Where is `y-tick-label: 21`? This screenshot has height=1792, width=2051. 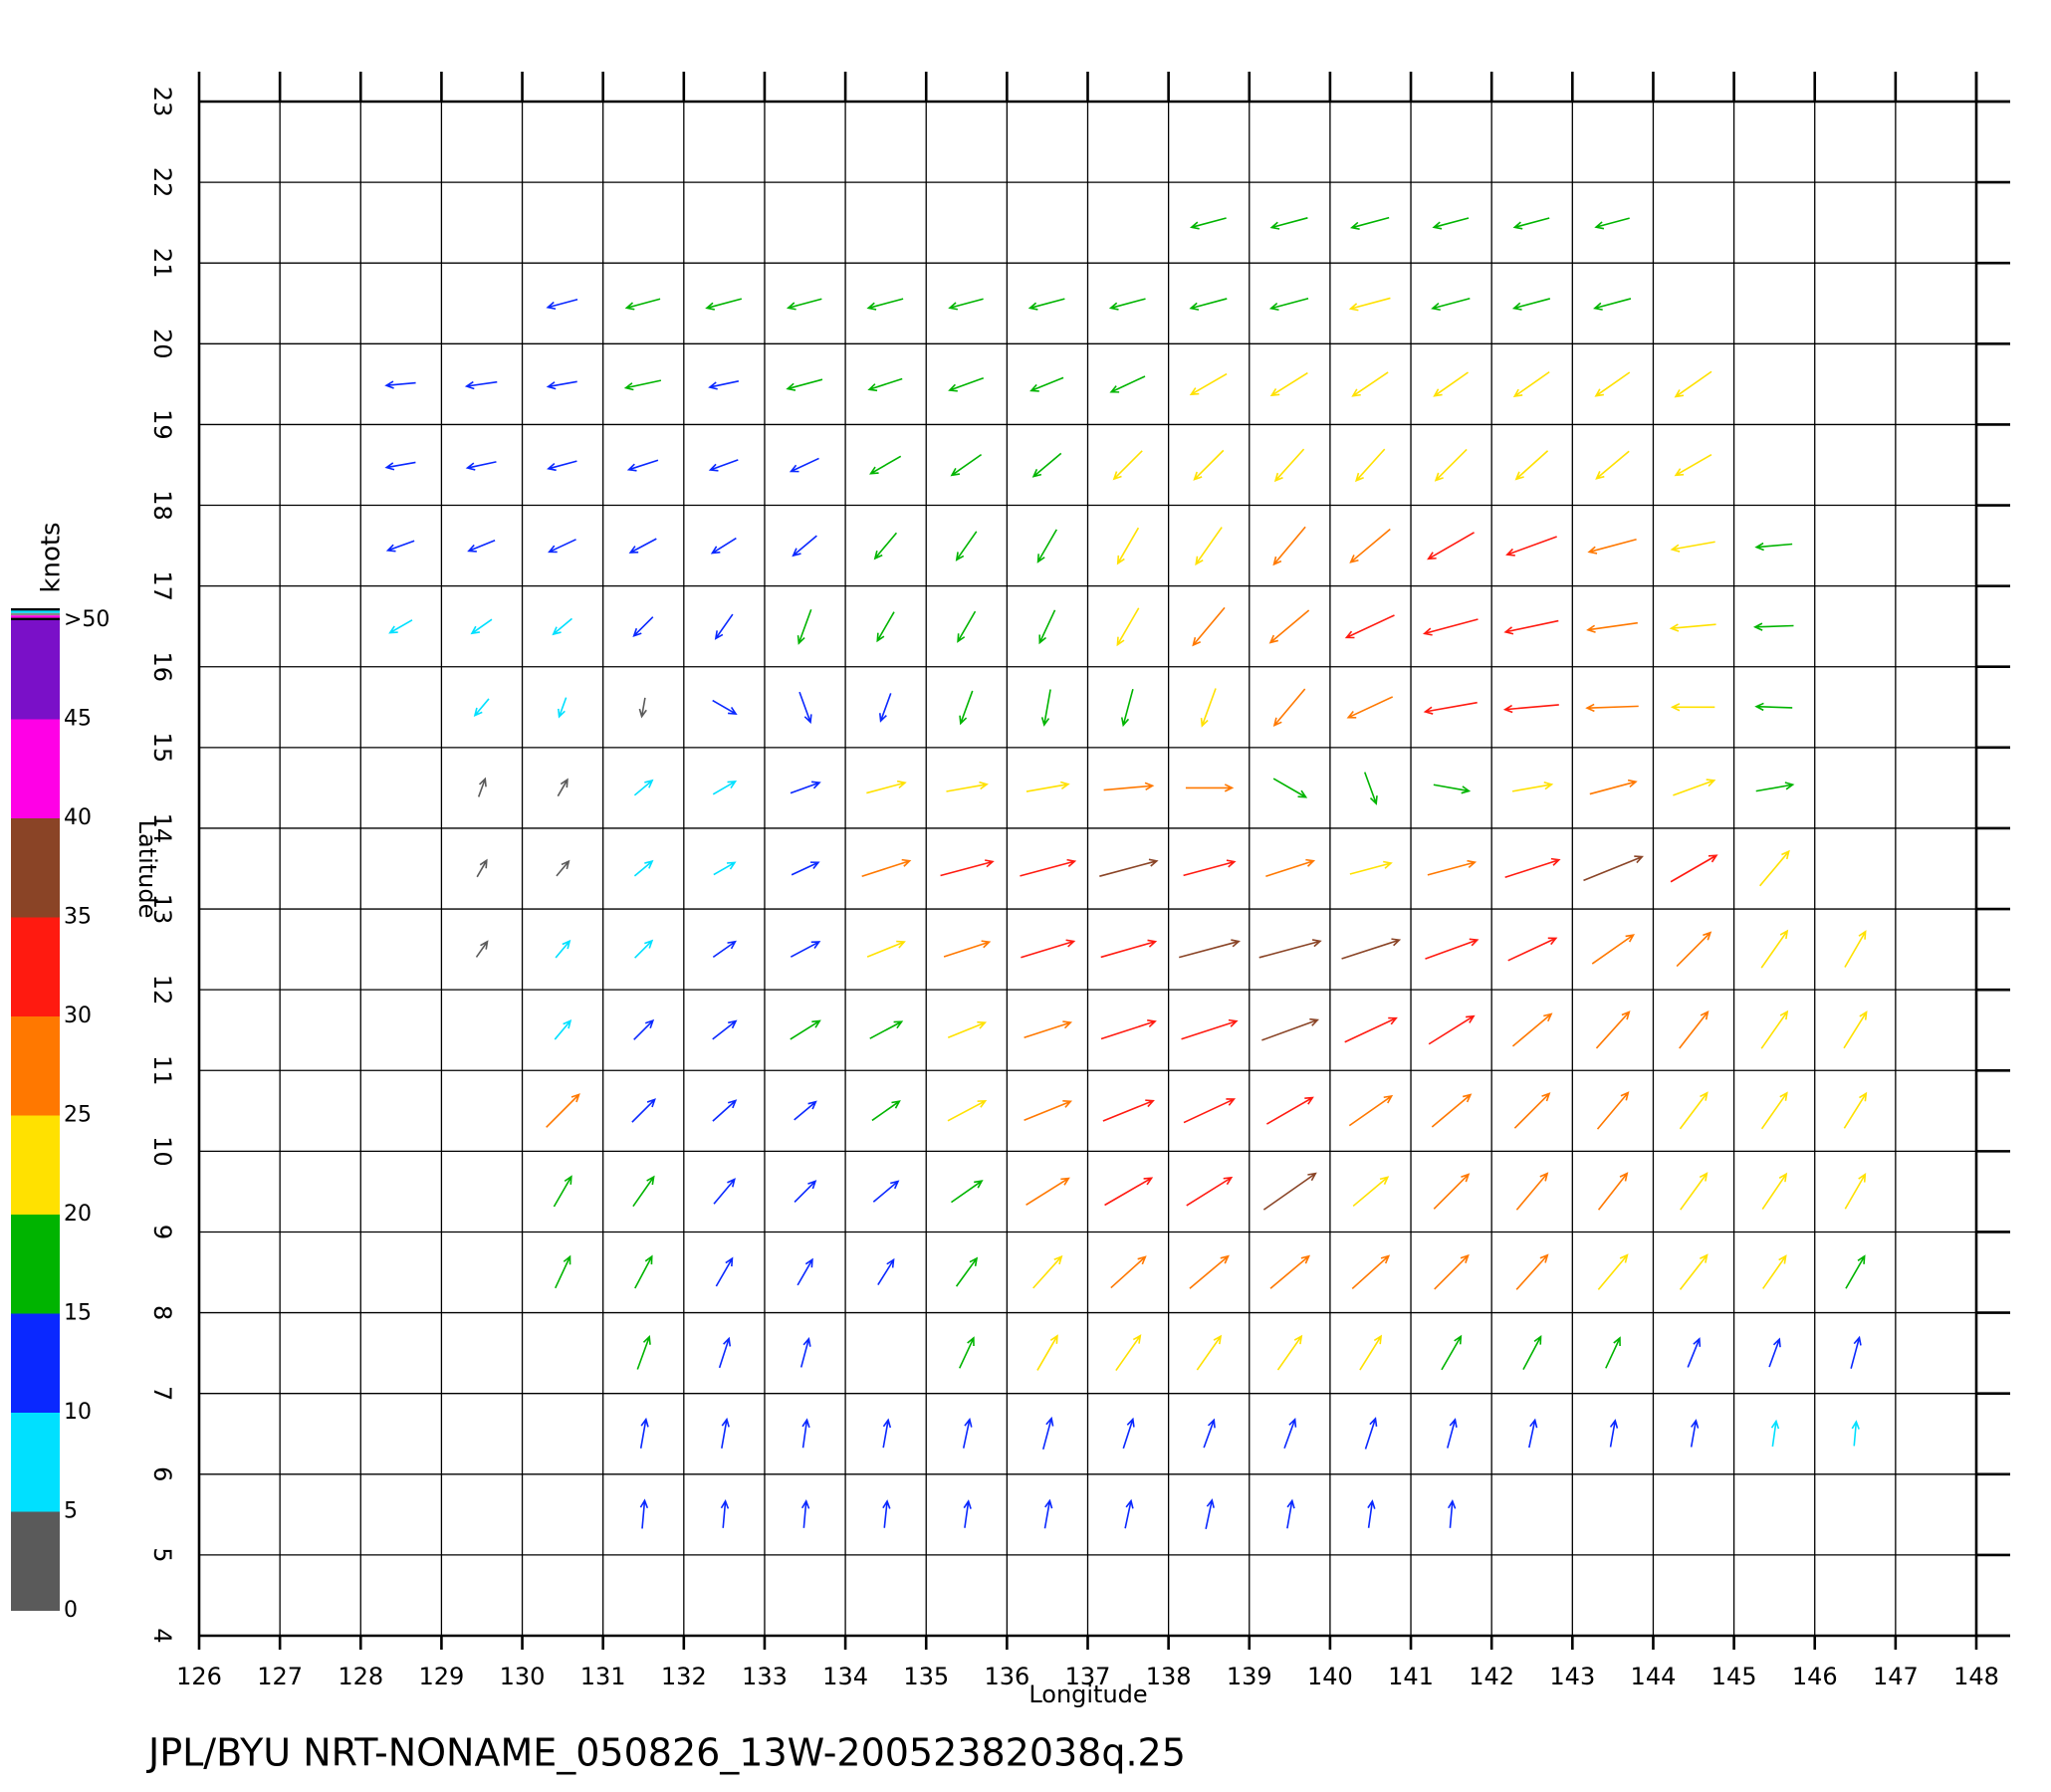
y-tick-label: 21 is located at coordinates (162, 264).